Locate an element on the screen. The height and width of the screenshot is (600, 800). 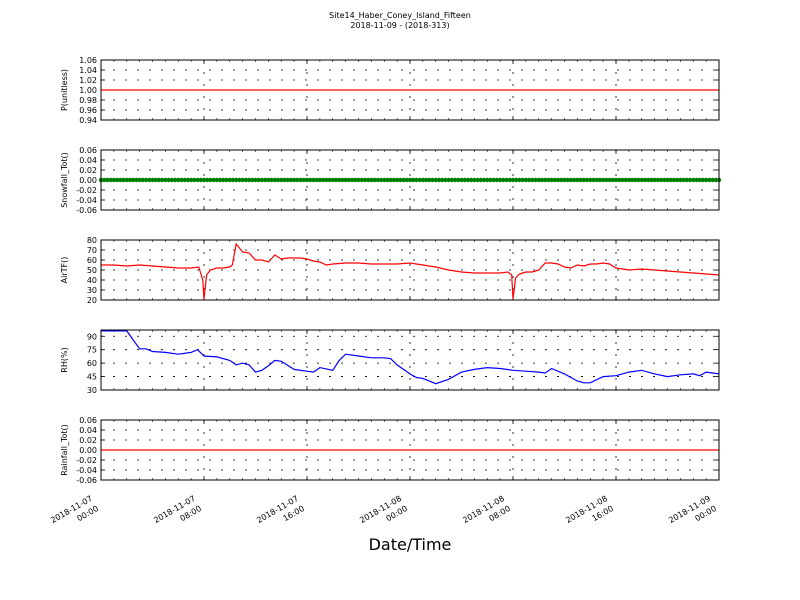
y-tick-label: 0.02 is located at coordinates (88, 440).